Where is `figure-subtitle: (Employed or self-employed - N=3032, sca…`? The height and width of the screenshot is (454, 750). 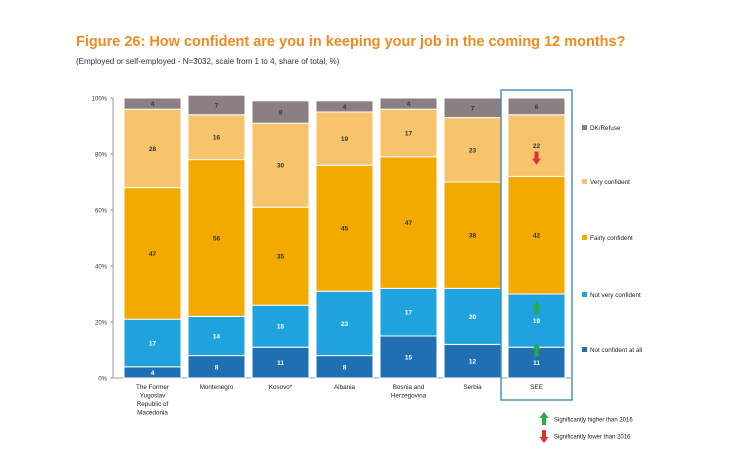
figure-subtitle: (Employed or self-employed - N=3032, sca… is located at coordinates (208, 61).